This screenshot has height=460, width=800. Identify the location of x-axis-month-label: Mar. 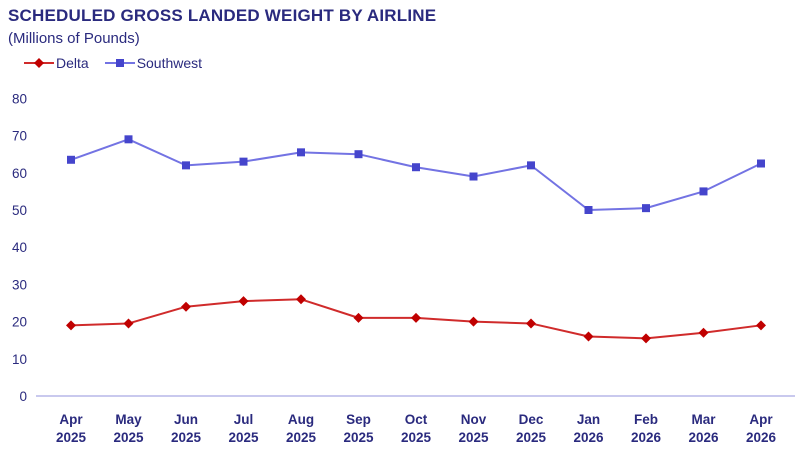
(703, 419).